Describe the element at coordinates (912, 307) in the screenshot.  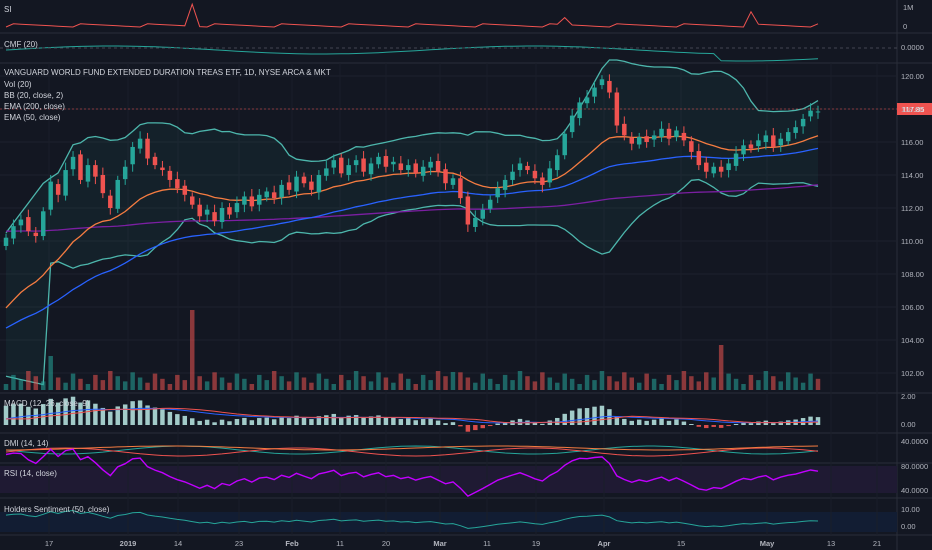
I see `price-tick-label: 106.00` at that location.